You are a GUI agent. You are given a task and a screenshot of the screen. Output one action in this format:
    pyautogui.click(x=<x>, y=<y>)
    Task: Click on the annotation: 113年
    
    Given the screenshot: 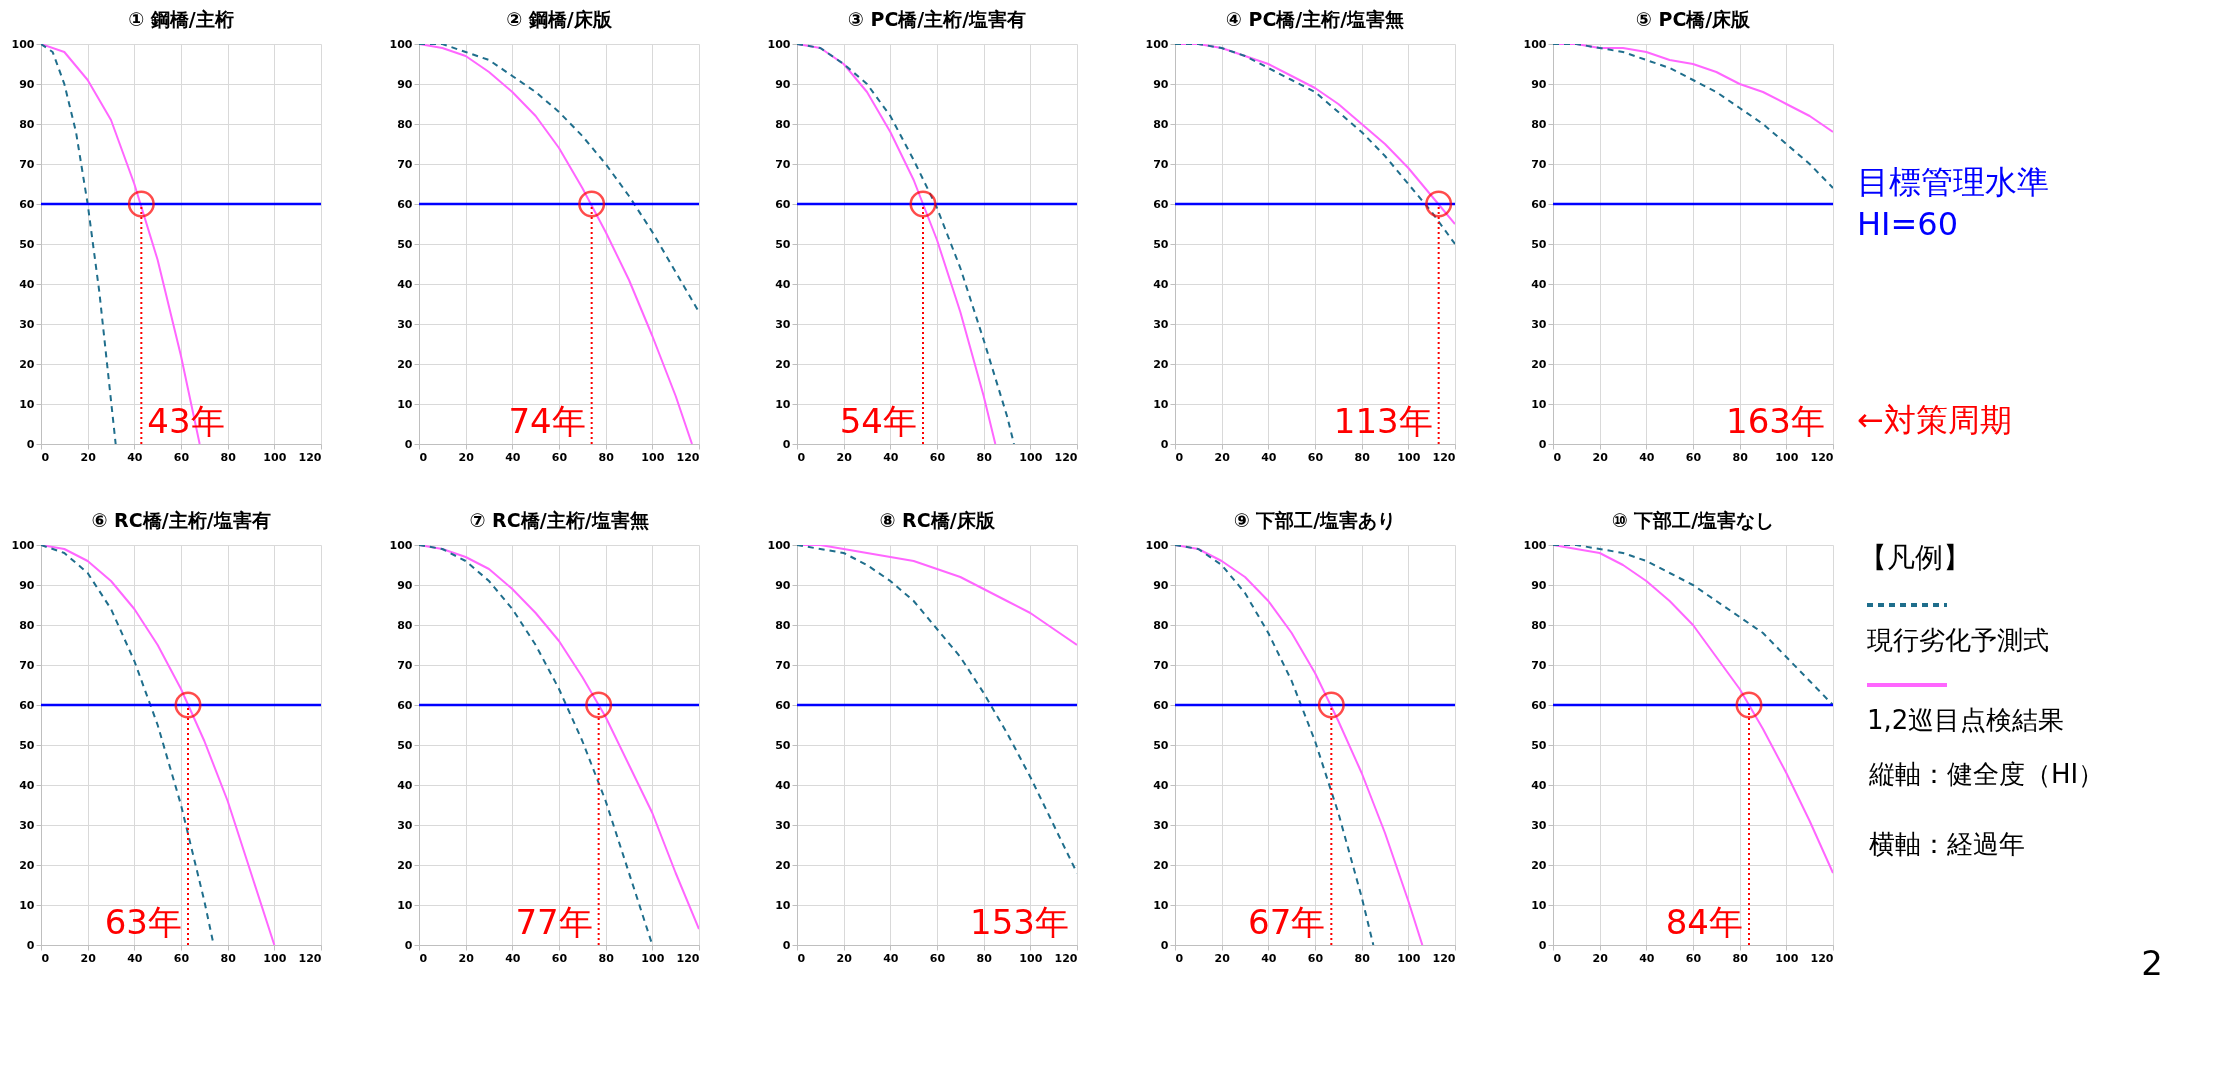 What is the action you would take?
    pyautogui.click(x=1383, y=421)
    